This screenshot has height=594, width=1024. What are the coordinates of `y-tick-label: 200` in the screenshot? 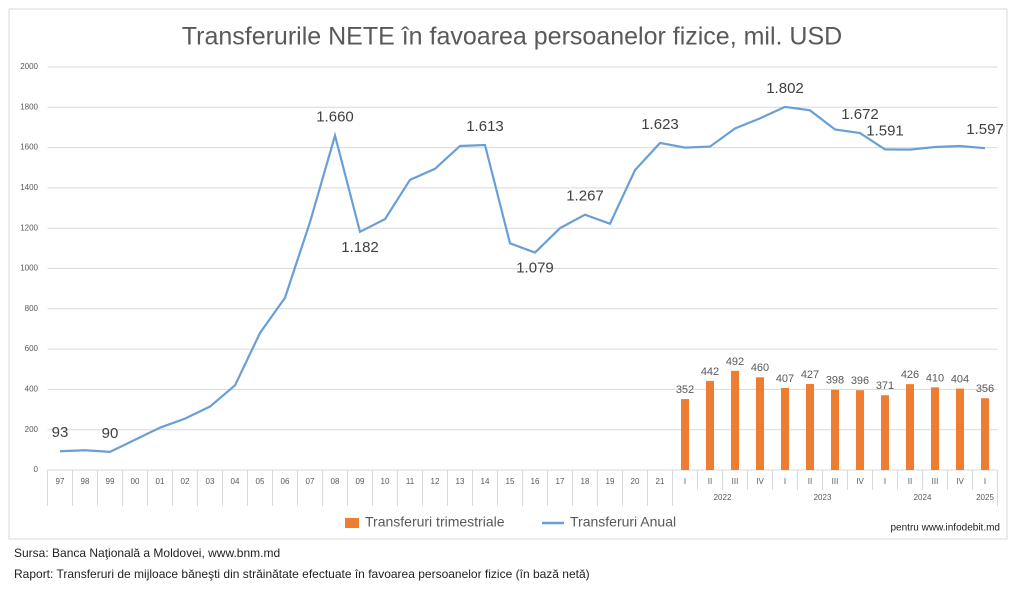 It's located at (32, 429).